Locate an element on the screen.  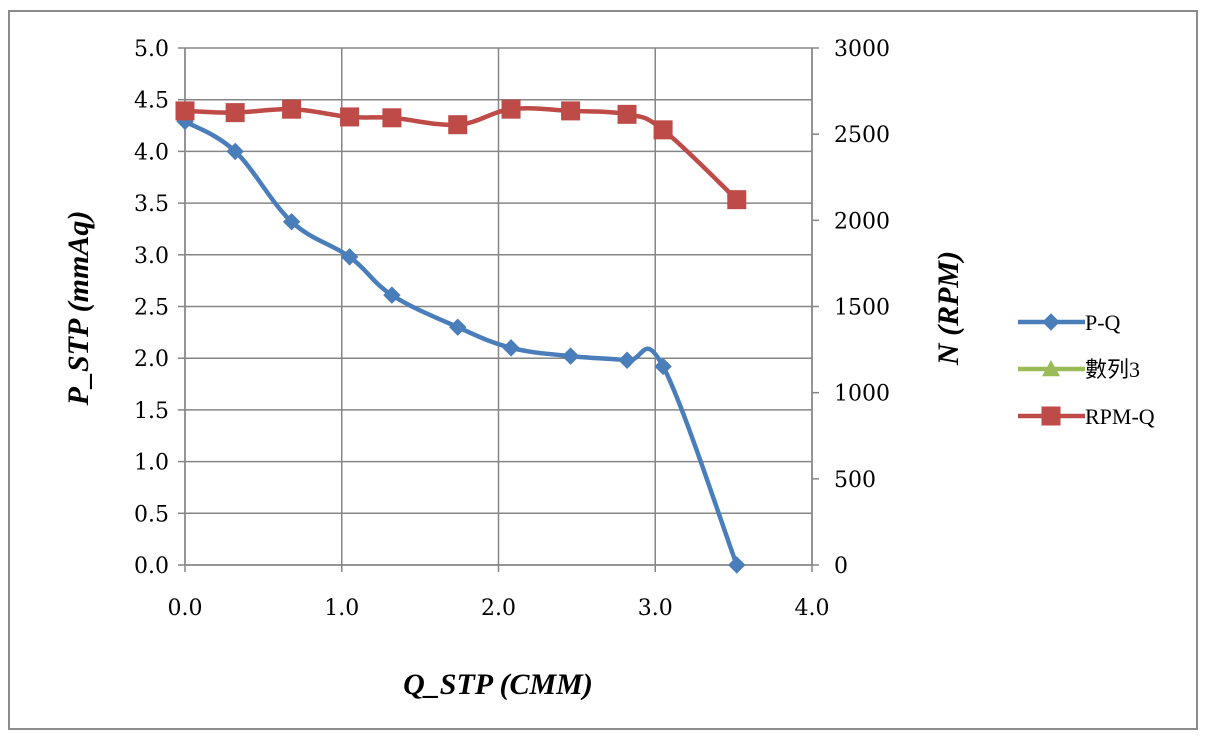
y-tick-label: 0.5 is located at coordinates (151, 514).